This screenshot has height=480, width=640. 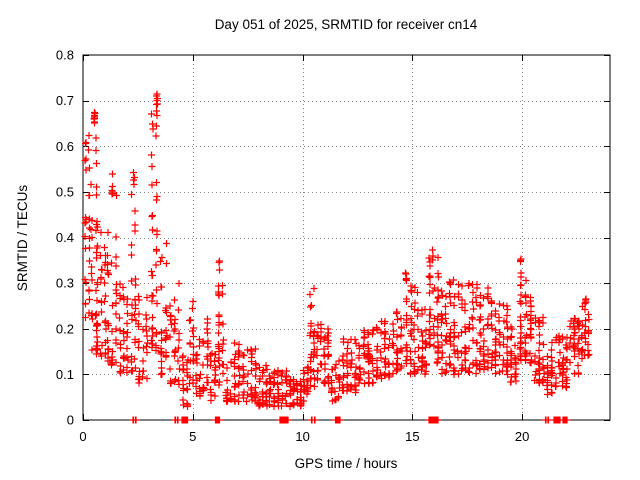 I want to click on y-axis-label: SRMTID / TECUs, so click(x=22, y=238).